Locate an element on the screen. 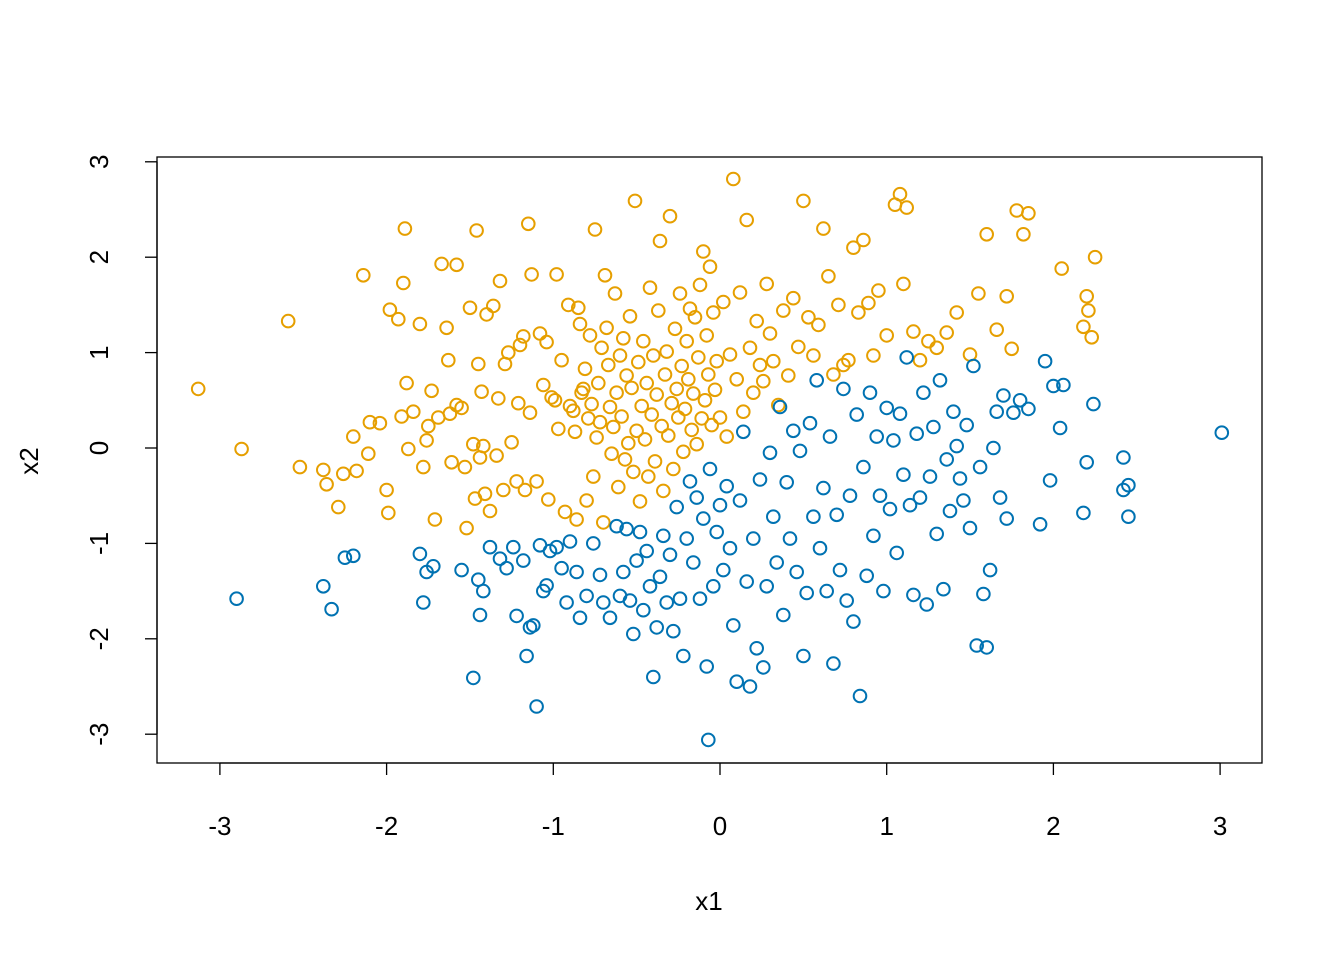  x-tick-label: 2 is located at coordinates (1053, 826).